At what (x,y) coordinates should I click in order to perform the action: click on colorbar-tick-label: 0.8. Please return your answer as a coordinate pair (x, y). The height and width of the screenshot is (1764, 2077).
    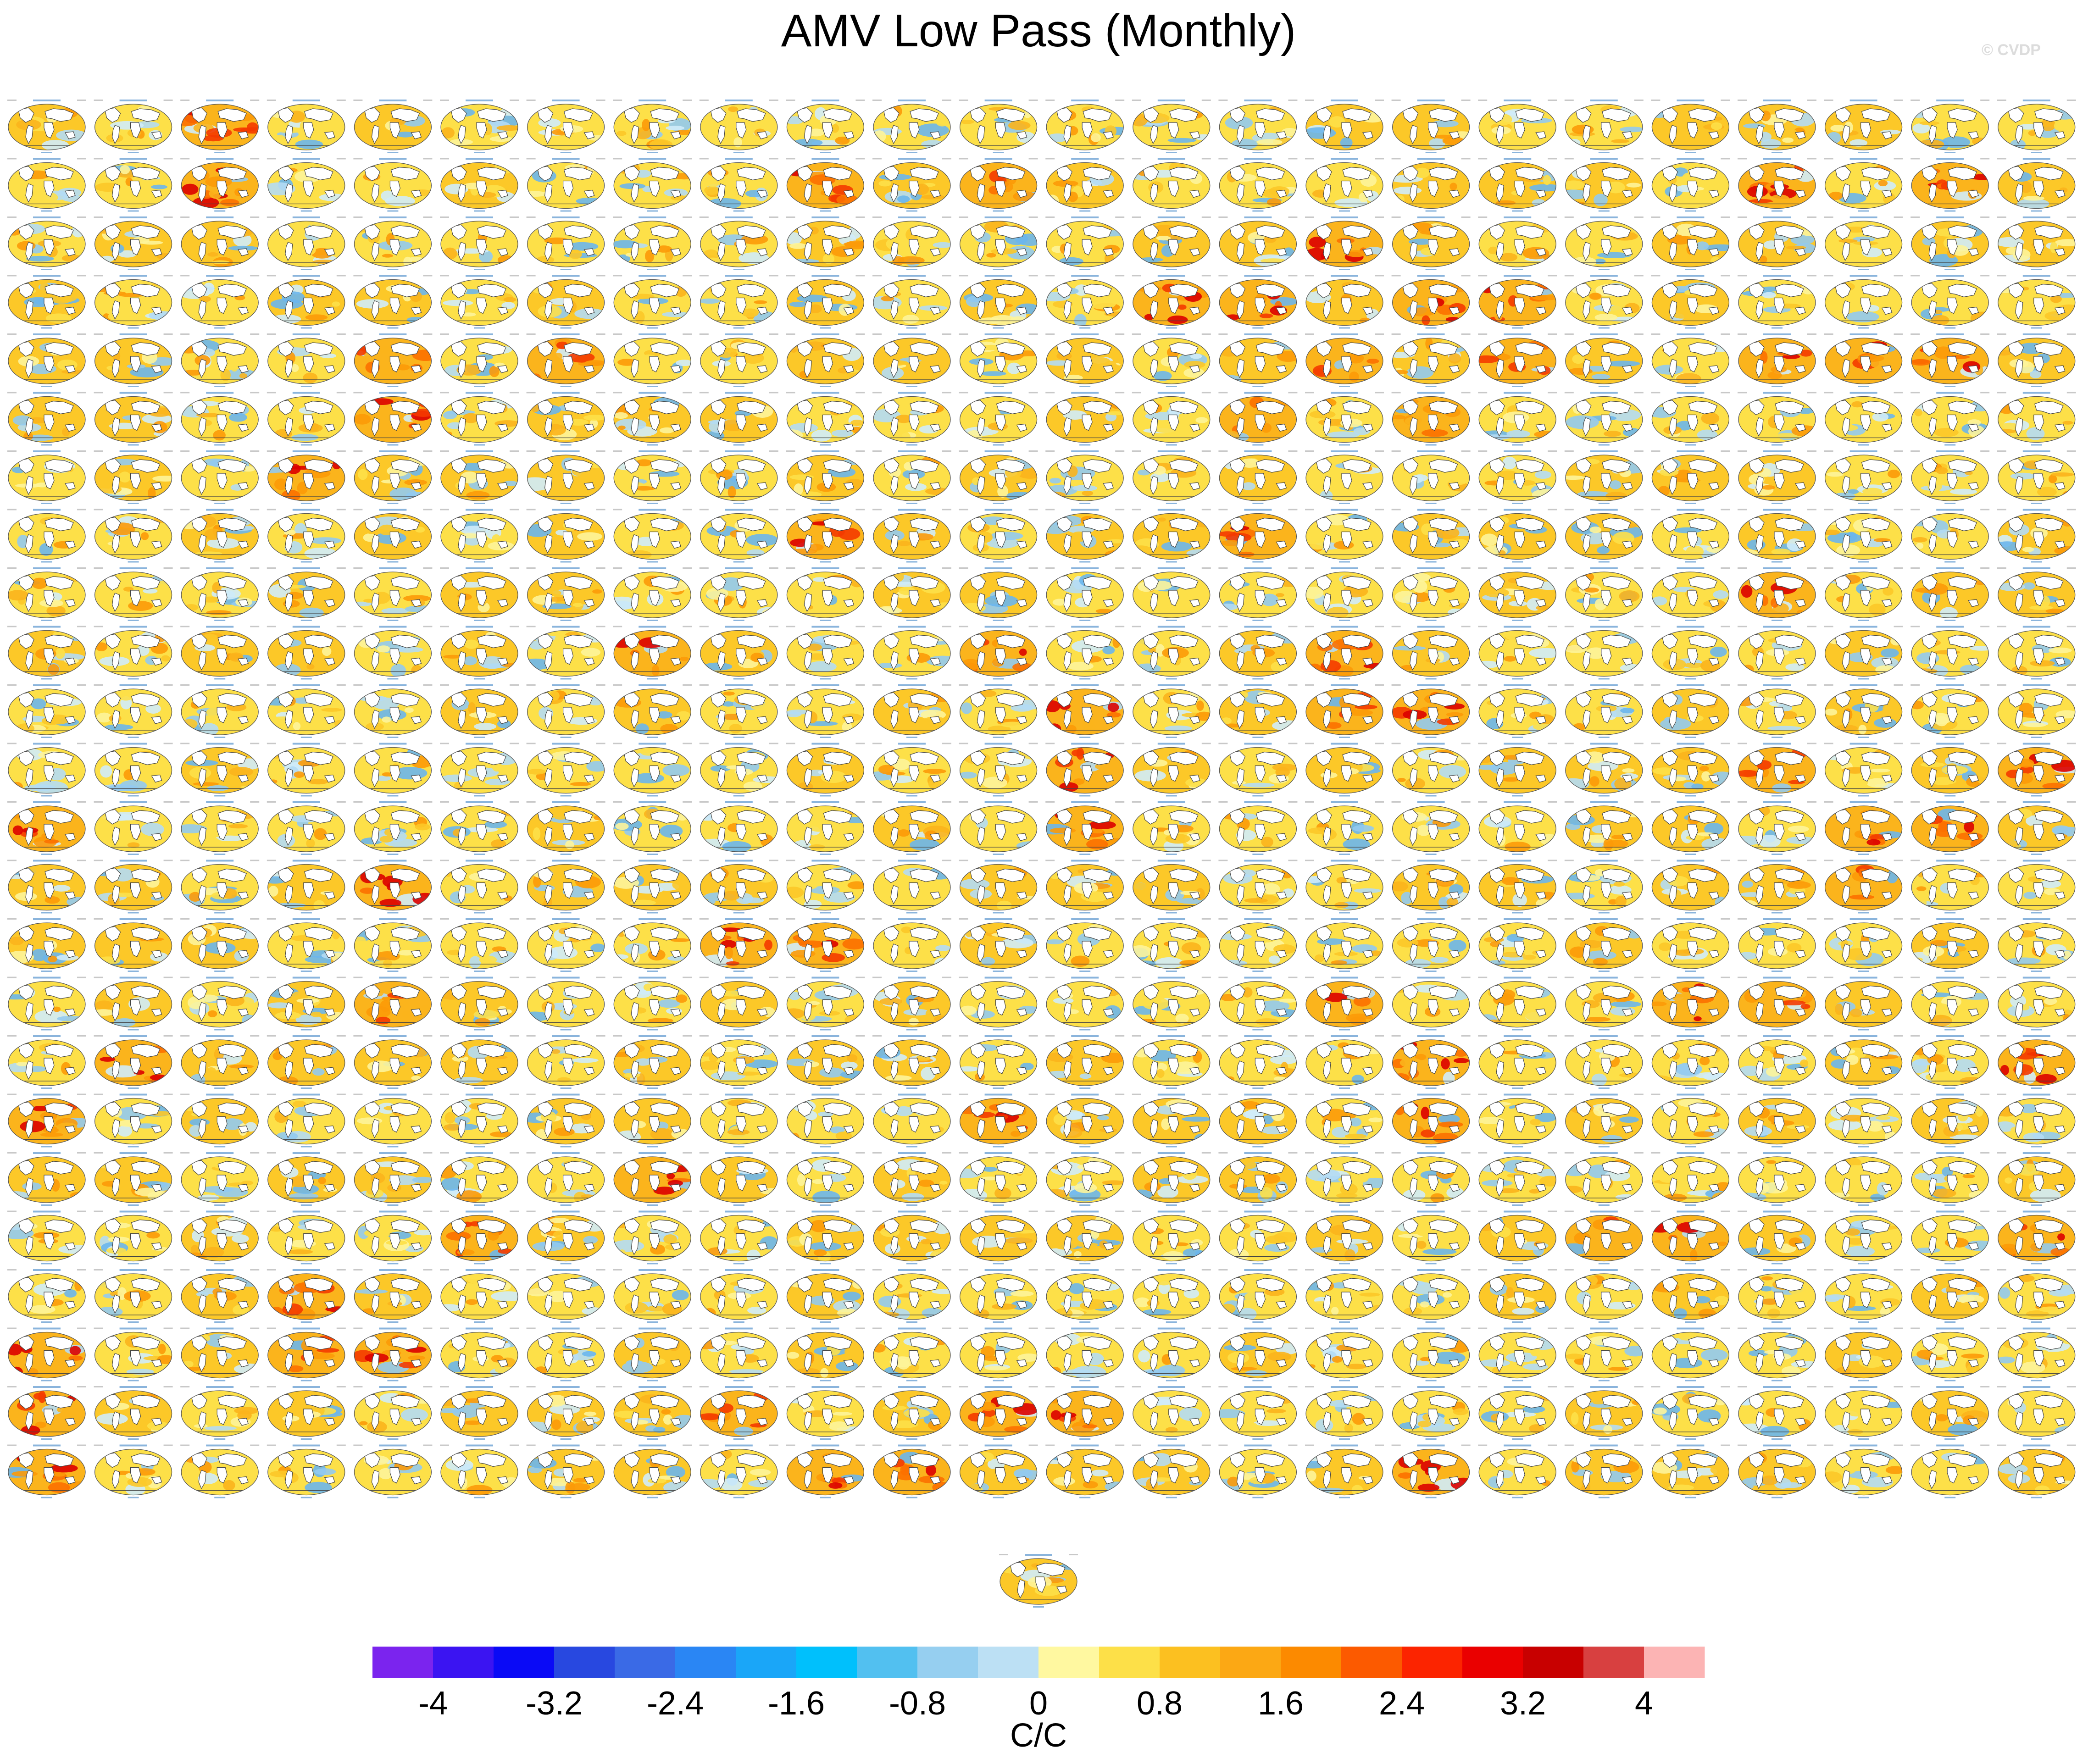
    Looking at the image, I should click on (1160, 1703).